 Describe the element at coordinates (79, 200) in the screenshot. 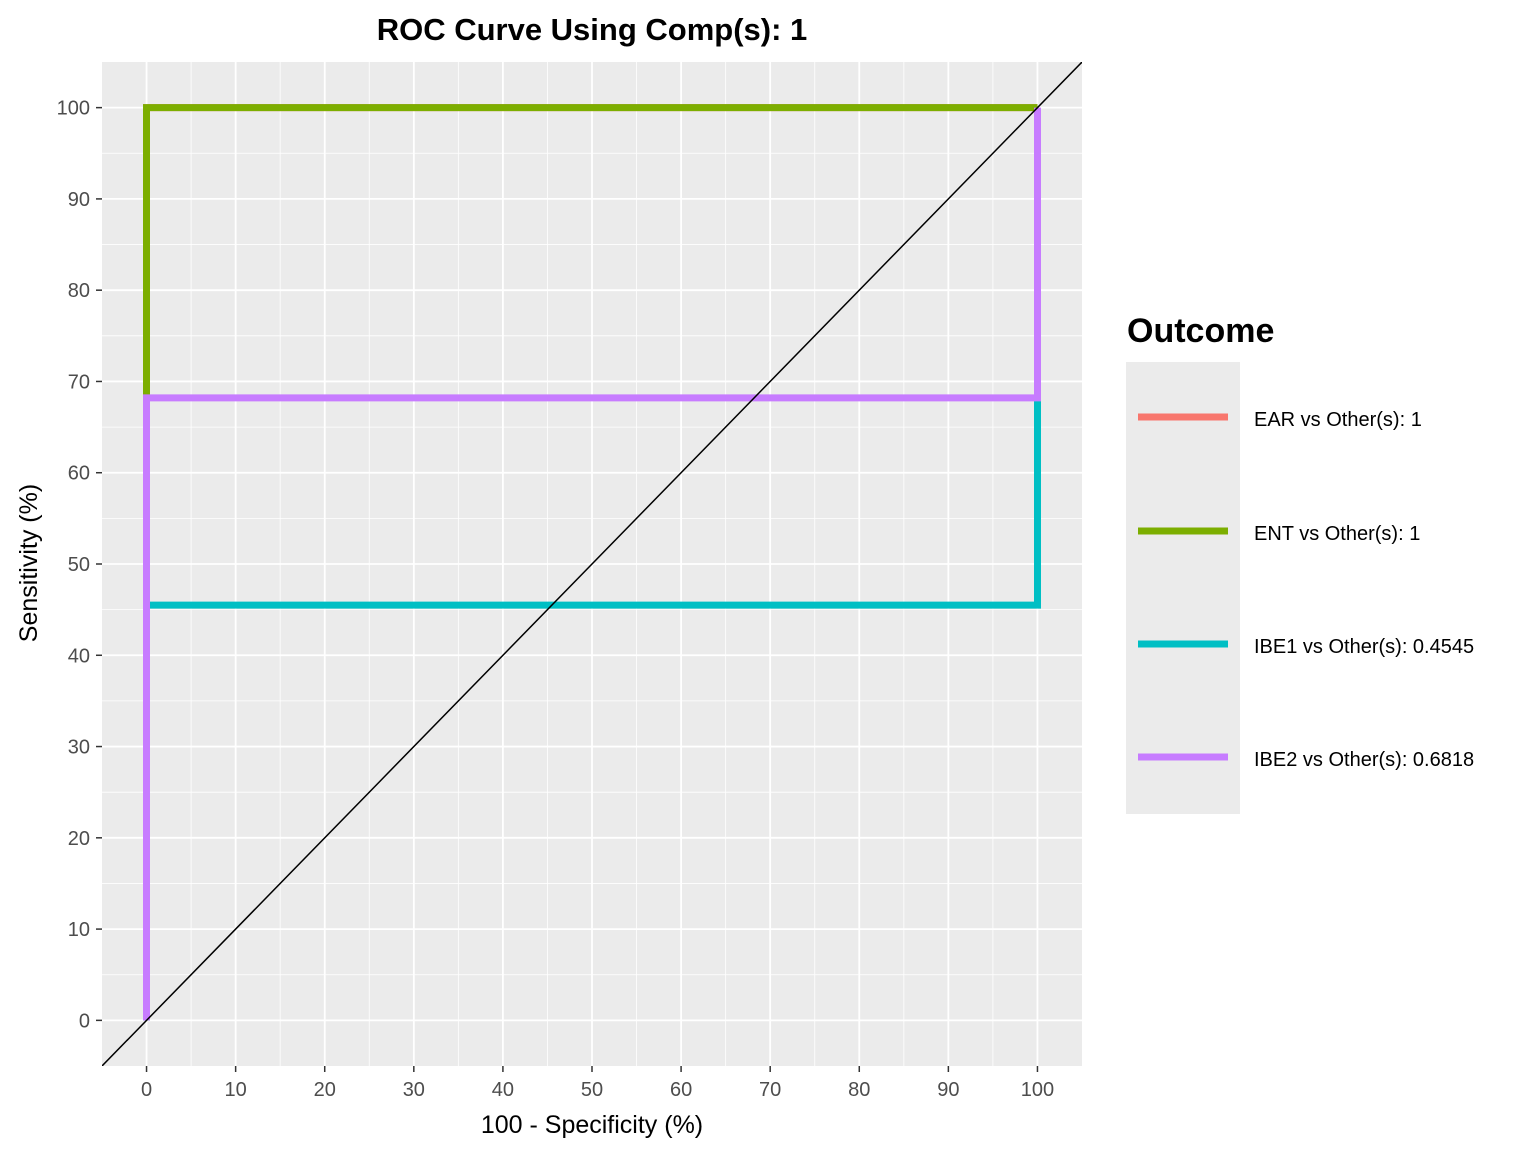

I see `y-tick-label: 90` at that location.